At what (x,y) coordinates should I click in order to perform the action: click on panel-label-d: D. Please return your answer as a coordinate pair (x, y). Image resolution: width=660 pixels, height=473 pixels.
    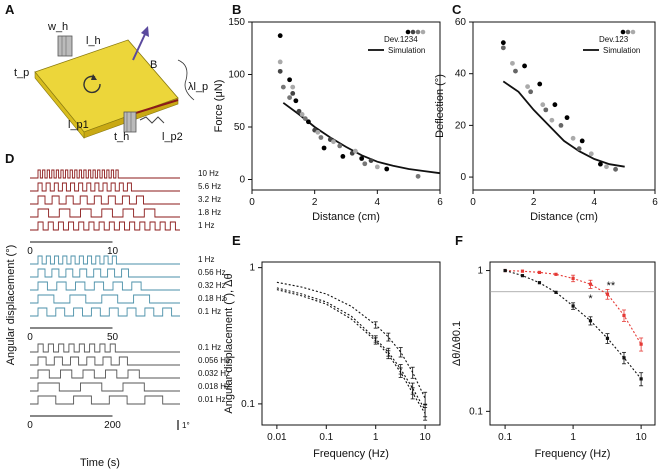
    Looking at the image, I should click on (9, 158).